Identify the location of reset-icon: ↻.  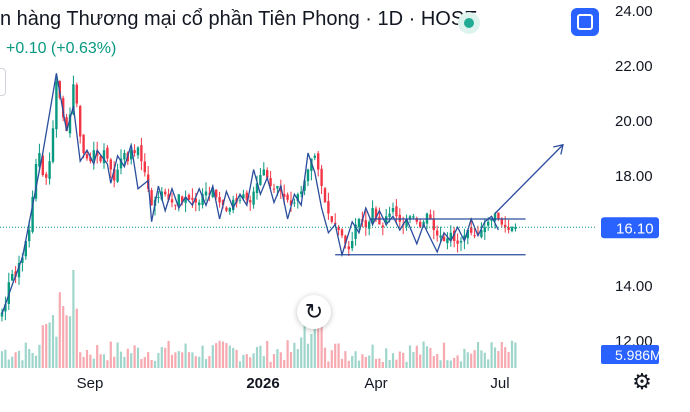
(314, 312).